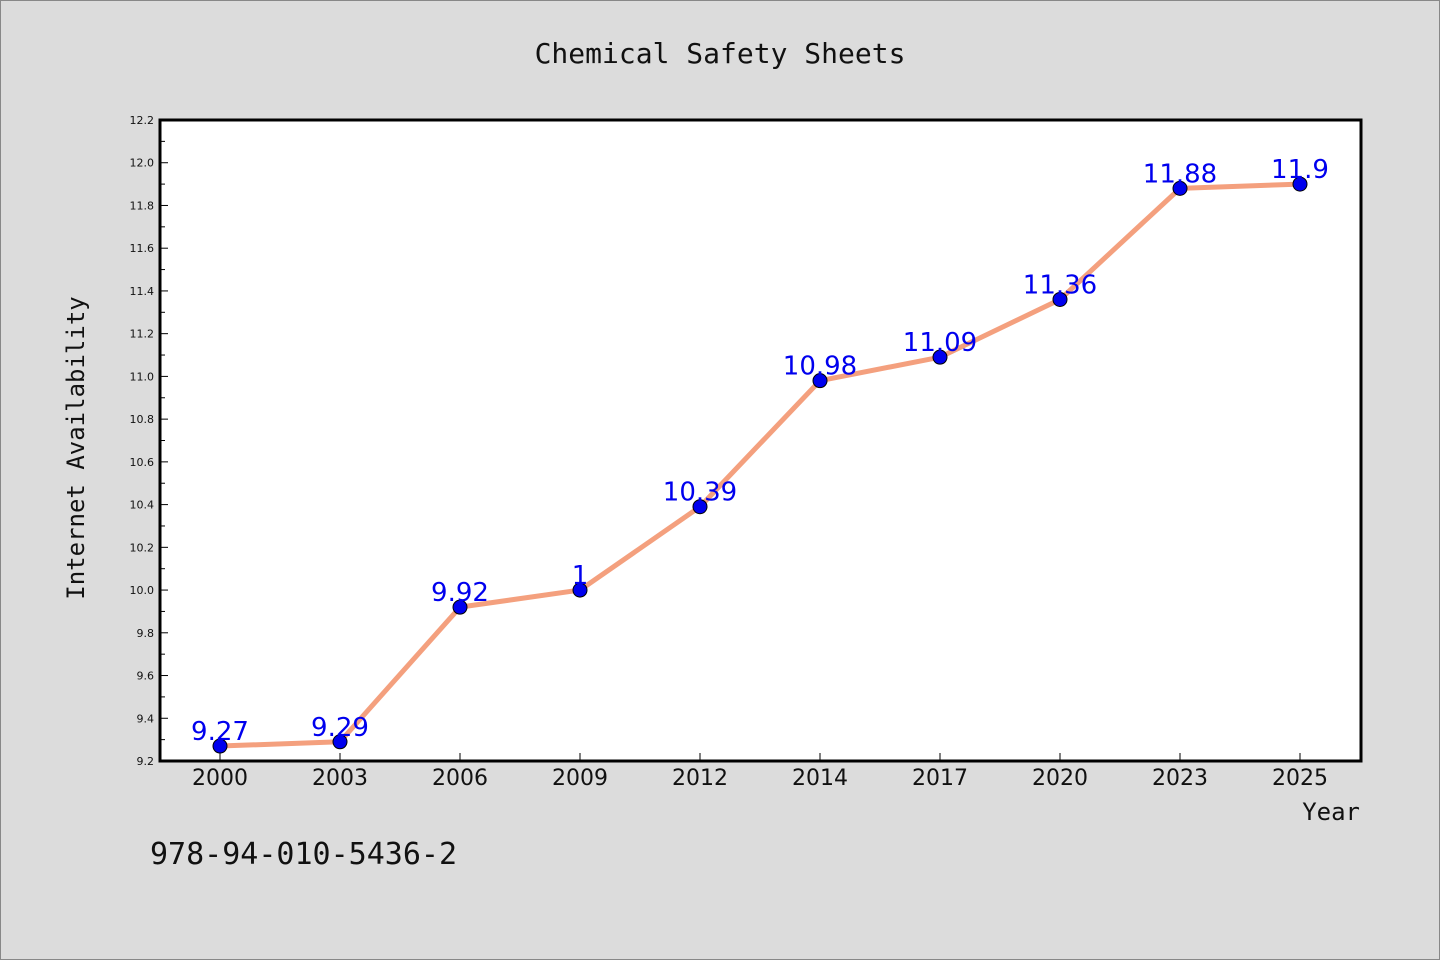 The height and width of the screenshot is (960, 1440). I want to click on y-tick-label: 10.0, so click(142, 590).